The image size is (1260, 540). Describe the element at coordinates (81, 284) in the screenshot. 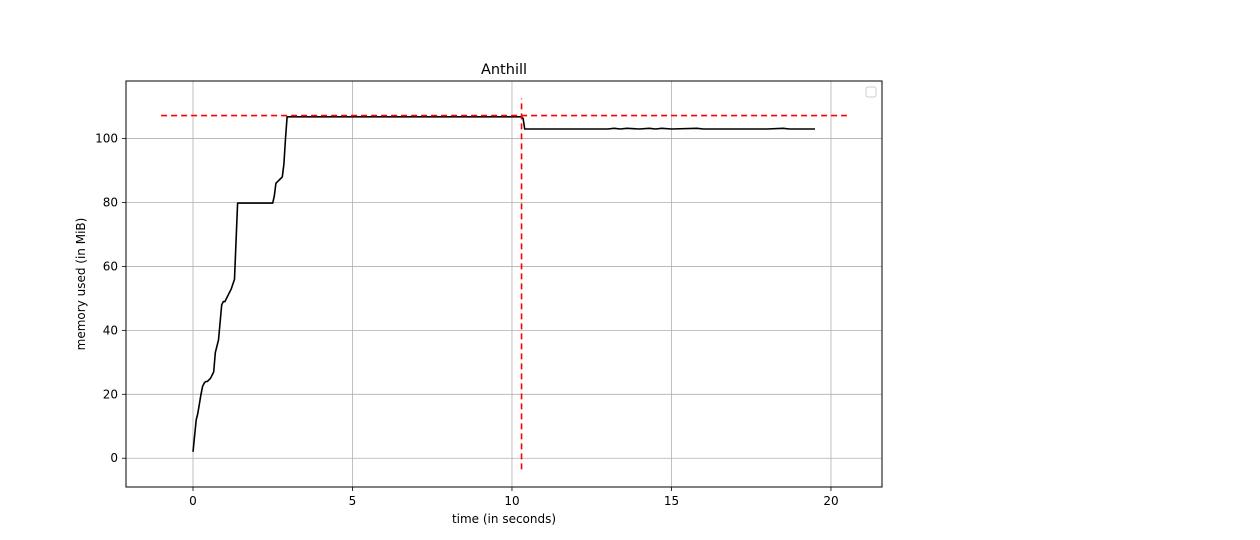

I see `y-axis-label: memory used (in MiB)` at that location.